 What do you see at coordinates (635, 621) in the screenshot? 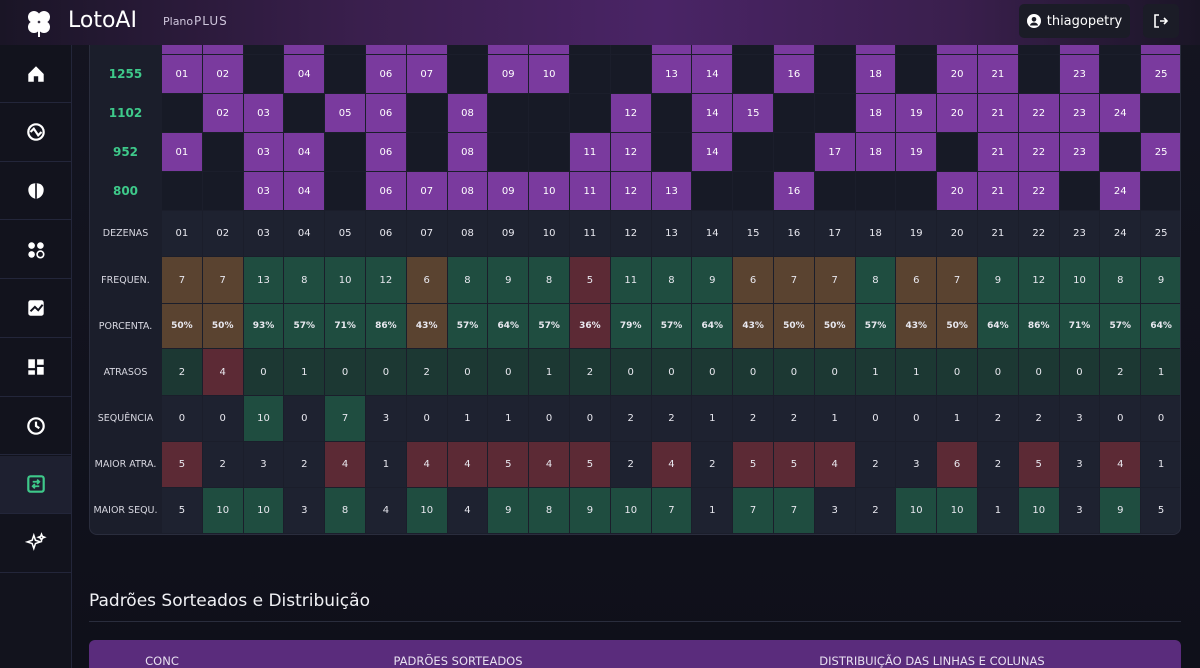
I see `divider` at bounding box center [635, 621].